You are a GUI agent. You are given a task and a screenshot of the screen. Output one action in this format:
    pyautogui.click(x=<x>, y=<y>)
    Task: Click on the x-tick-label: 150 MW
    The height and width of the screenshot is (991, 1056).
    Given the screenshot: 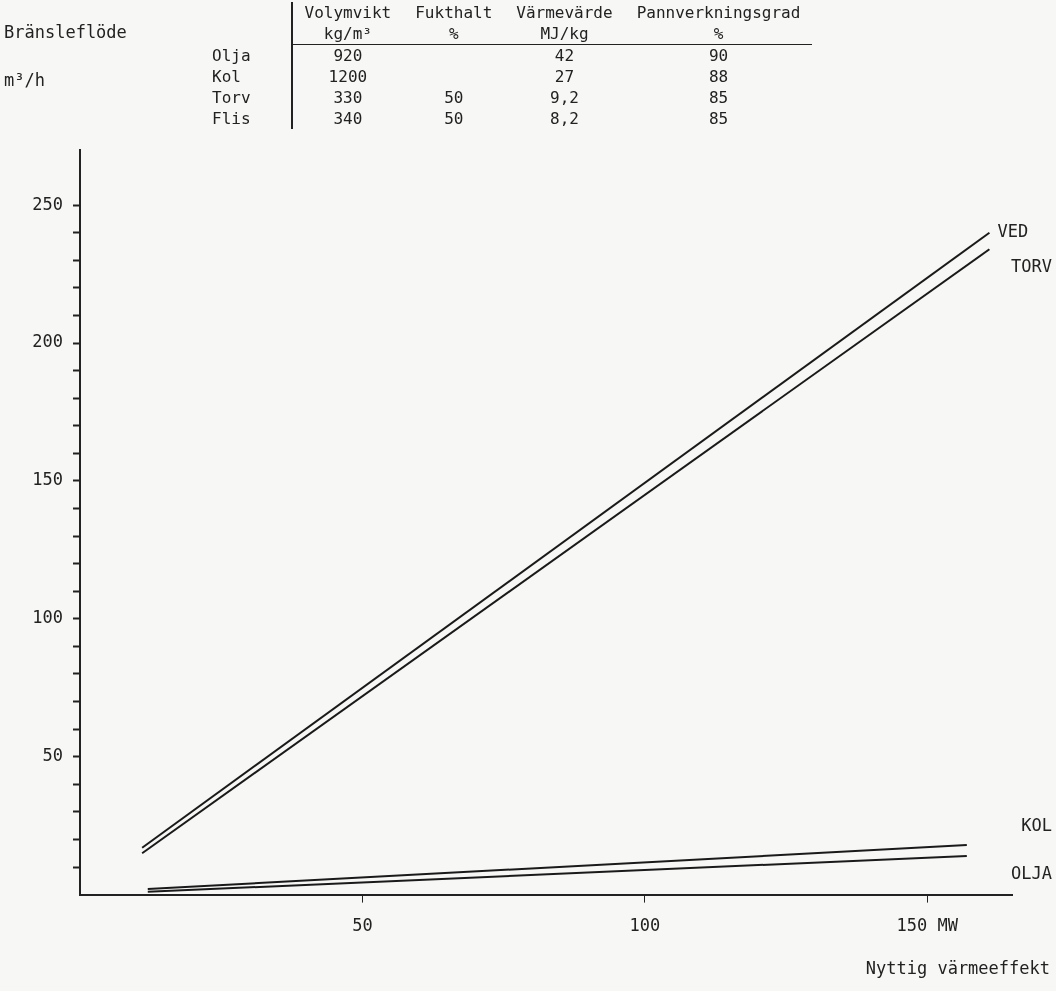 What is the action you would take?
    pyautogui.click(x=927, y=925)
    